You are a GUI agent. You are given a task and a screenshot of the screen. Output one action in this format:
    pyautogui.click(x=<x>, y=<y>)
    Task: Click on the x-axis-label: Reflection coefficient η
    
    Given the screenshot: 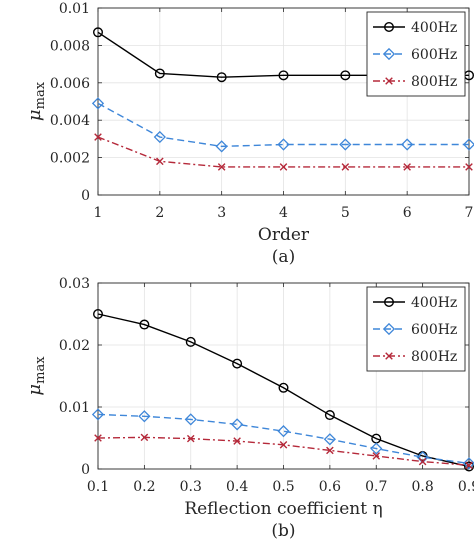 What is the action you would take?
    pyautogui.click(x=283, y=509)
    